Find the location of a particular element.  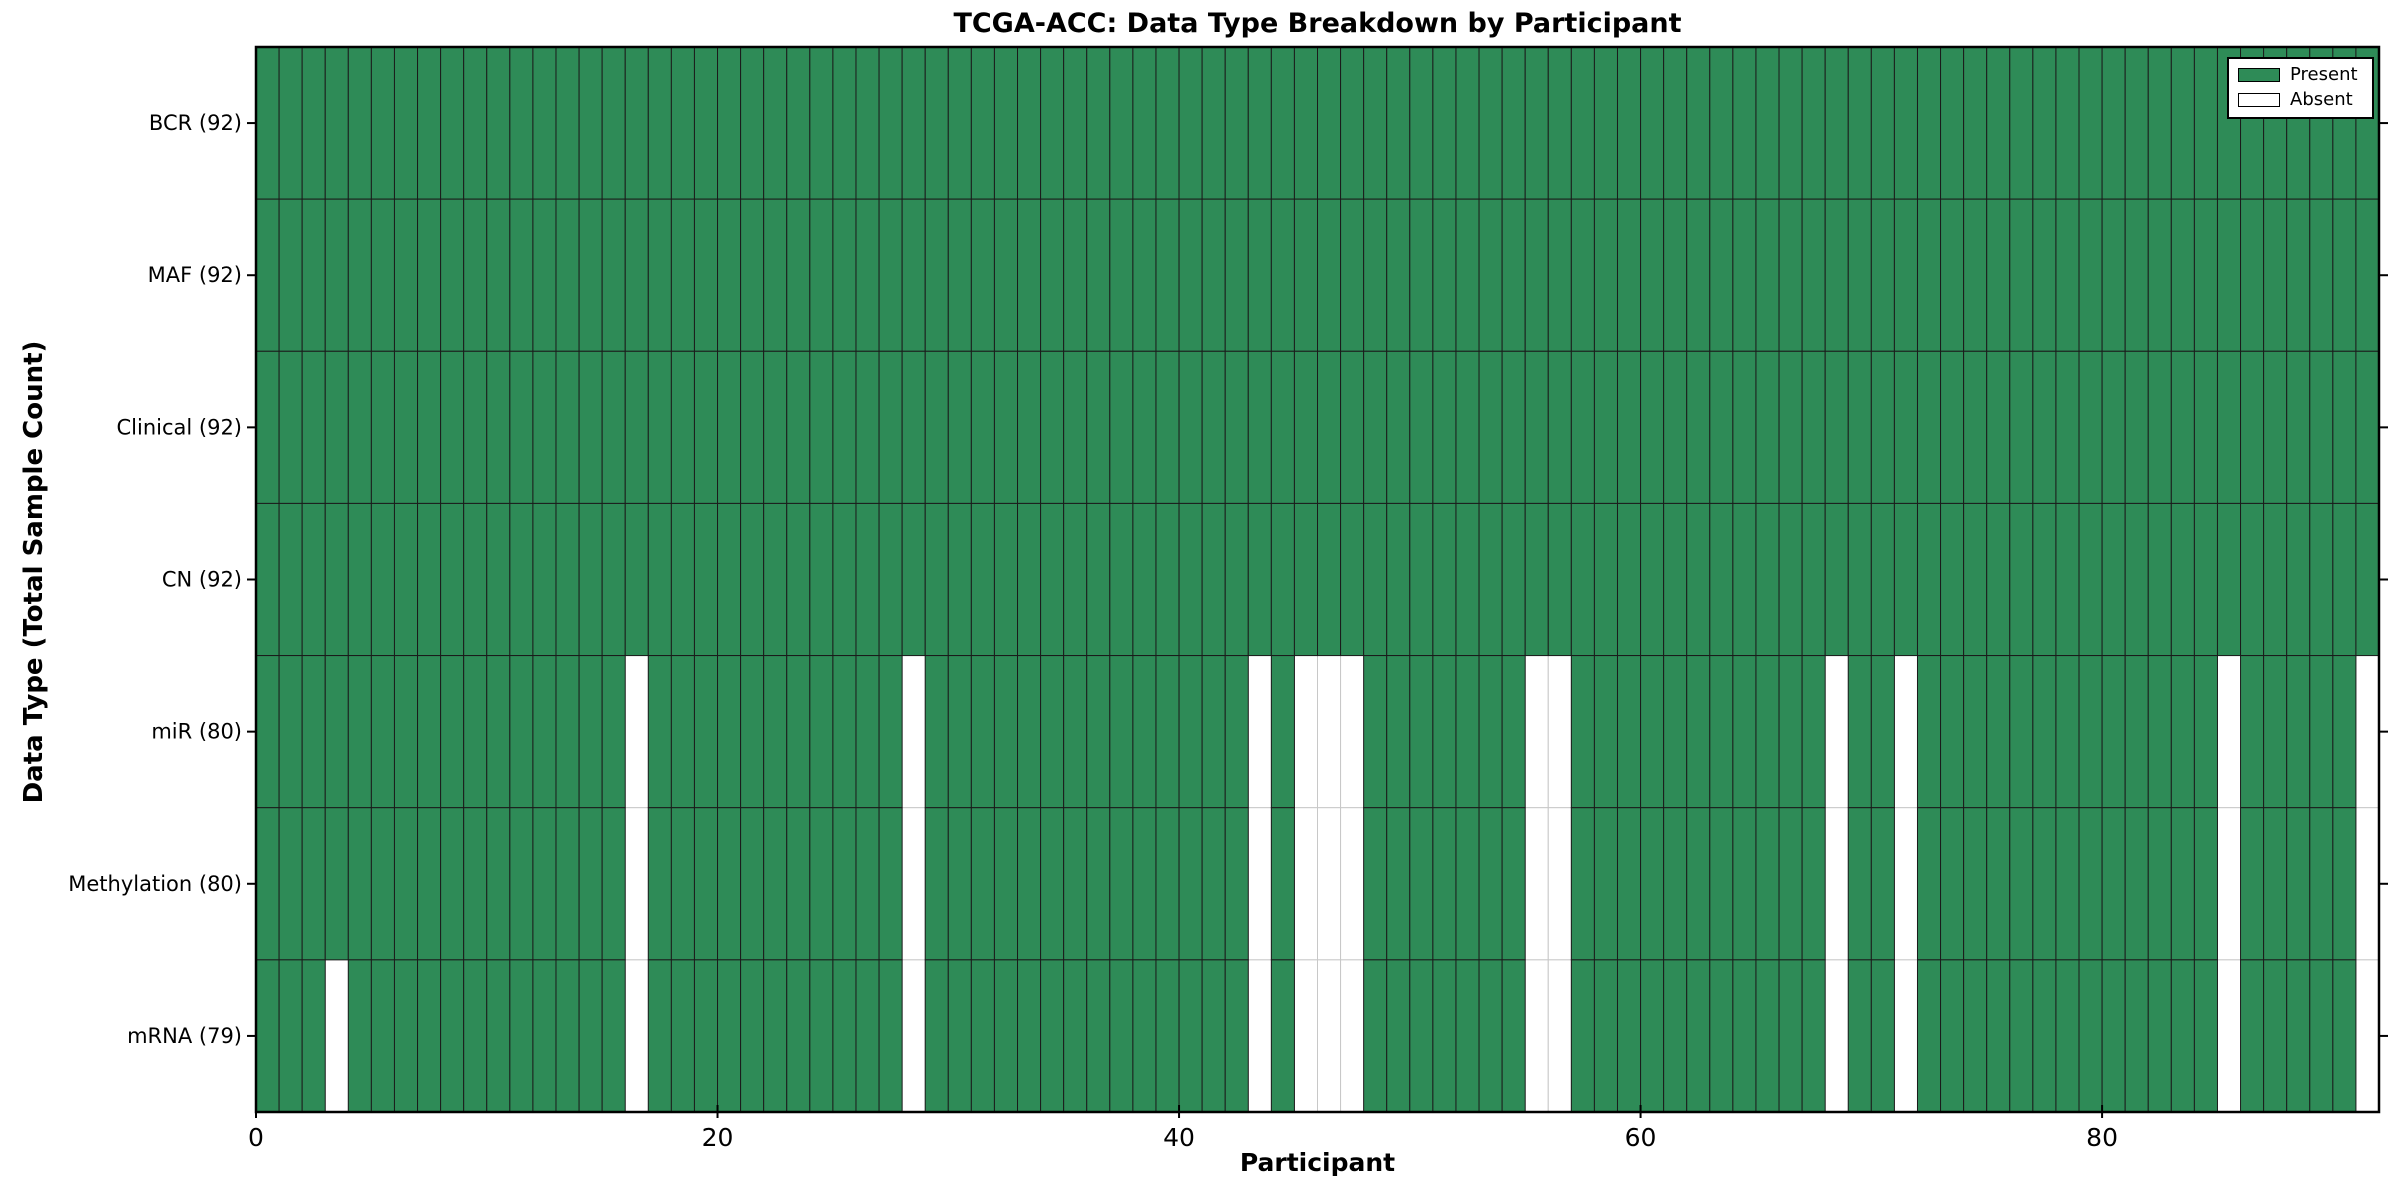

y-tick-label: MAF (92) is located at coordinates (195, 275).